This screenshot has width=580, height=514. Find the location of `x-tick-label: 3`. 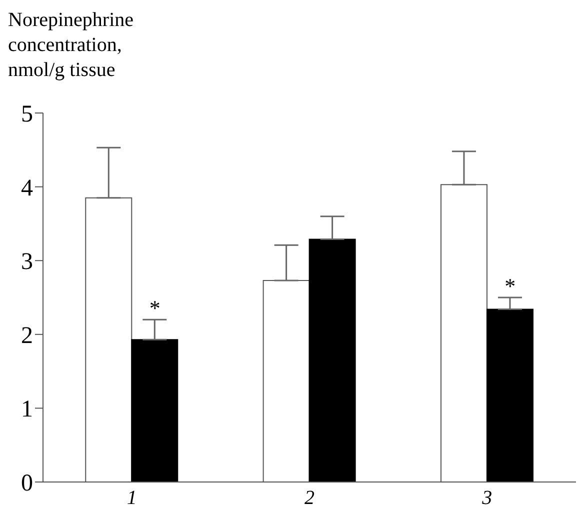

x-tick-label: 3 is located at coordinates (486, 498).